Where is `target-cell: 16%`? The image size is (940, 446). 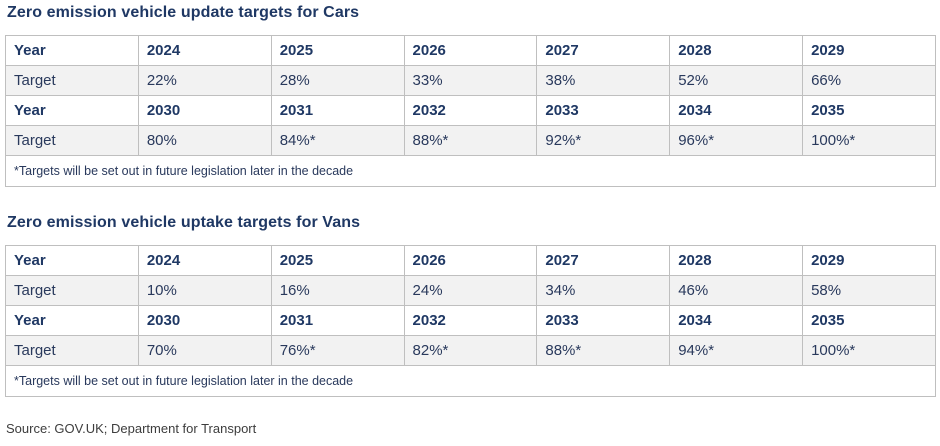
target-cell: 16% is located at coordinates (337, 290).